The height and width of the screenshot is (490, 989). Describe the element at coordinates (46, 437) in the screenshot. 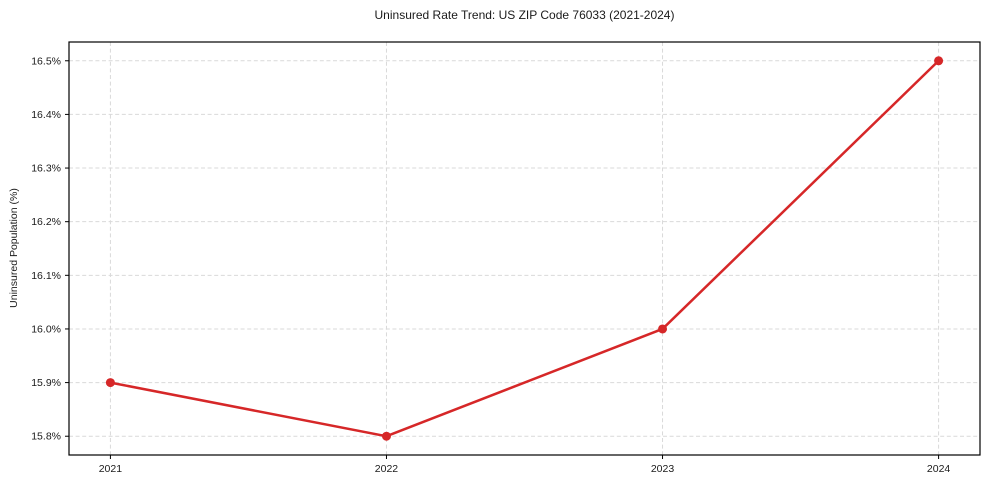

I see `y-tick-label: 15.8%` at that location.